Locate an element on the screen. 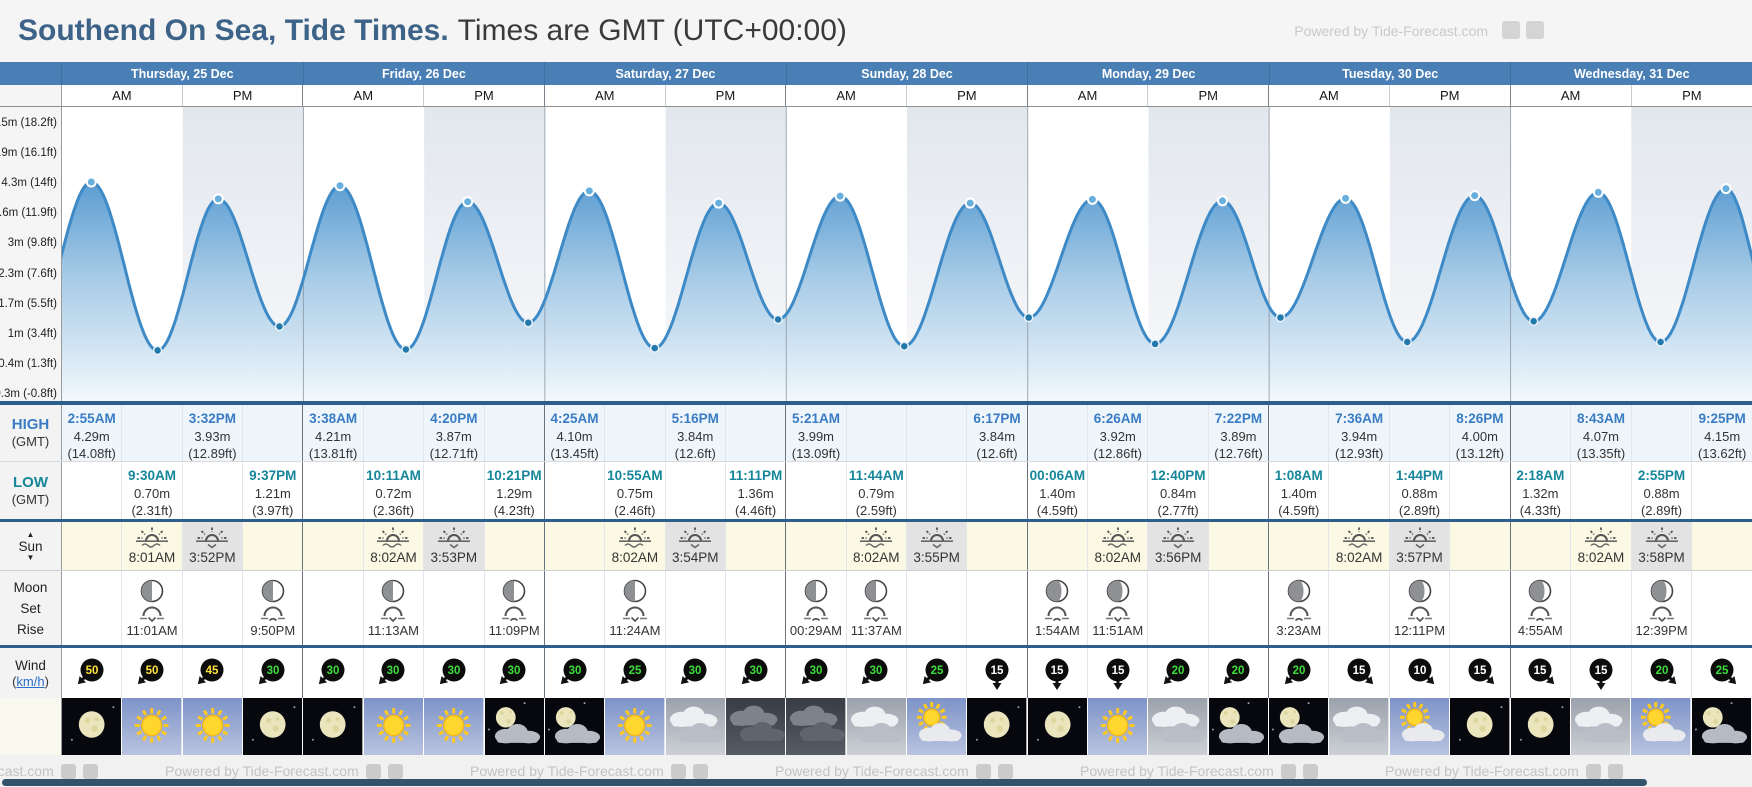 This screenshot has width=1752, height=787. day-column-1: 9:30AM 0.70m (2.31ft) 9:37PM 1.21m (3.97ft) is located at coordinates (183, 490).